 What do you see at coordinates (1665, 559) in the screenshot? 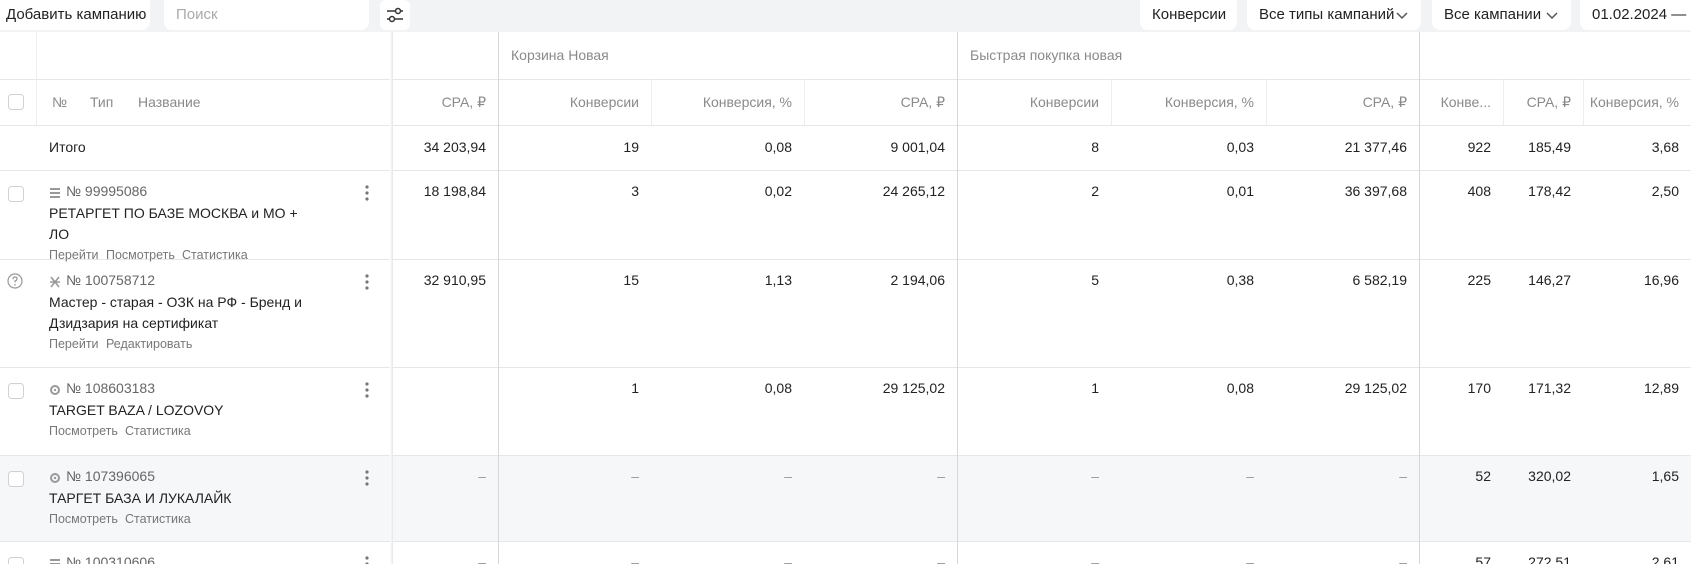
I see `data-cell: 2,61` at bounding box center [1665, 559].